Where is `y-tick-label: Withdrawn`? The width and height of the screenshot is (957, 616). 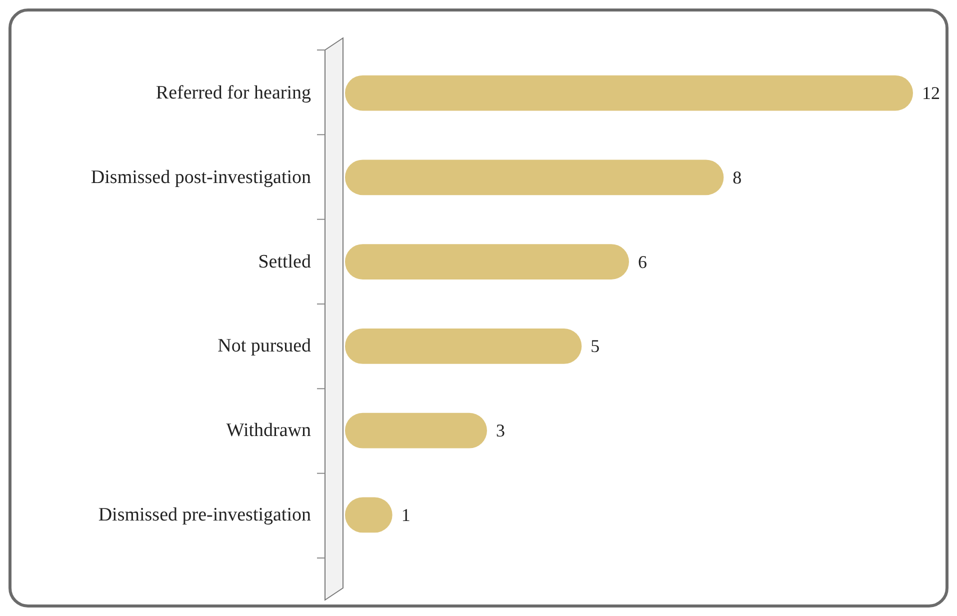 y-tick-label: Withdrawn is located at coordinates (269, 431).